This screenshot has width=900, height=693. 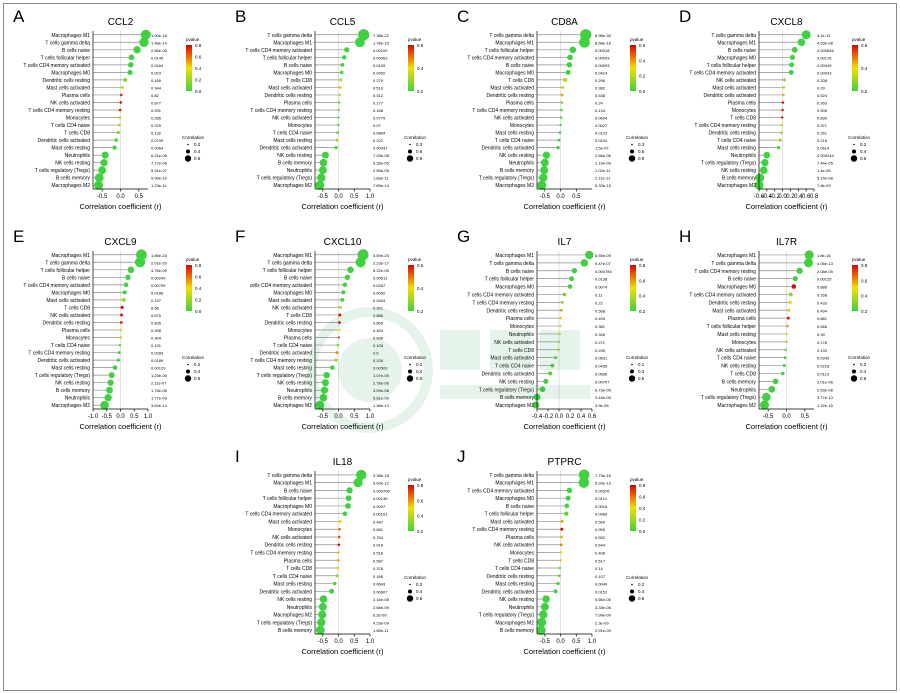 What do you see at coordinates (157, 65) in the screenshot?
I see `pvalue-label-t-cells-cd4-memory-activated: 0.0164` at bounding box center [157, 65].